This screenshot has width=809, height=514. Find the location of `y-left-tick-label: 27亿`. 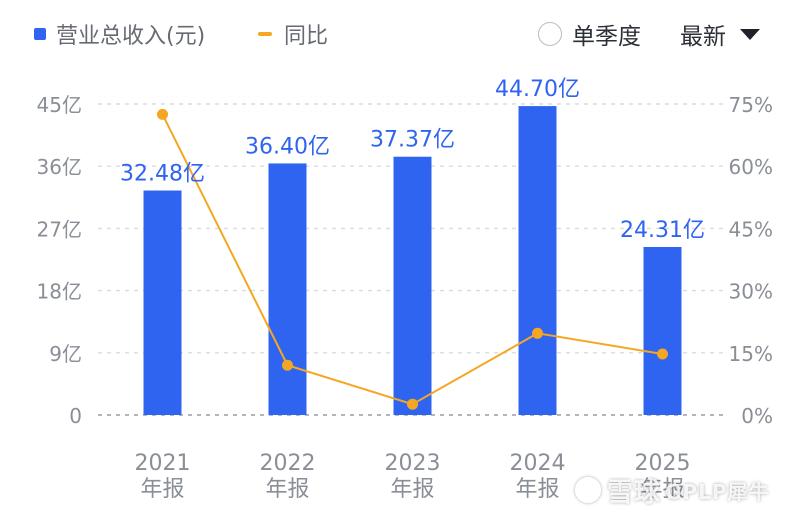

y-left-tick-label: 27亿 is located at coordinates (59, 229).